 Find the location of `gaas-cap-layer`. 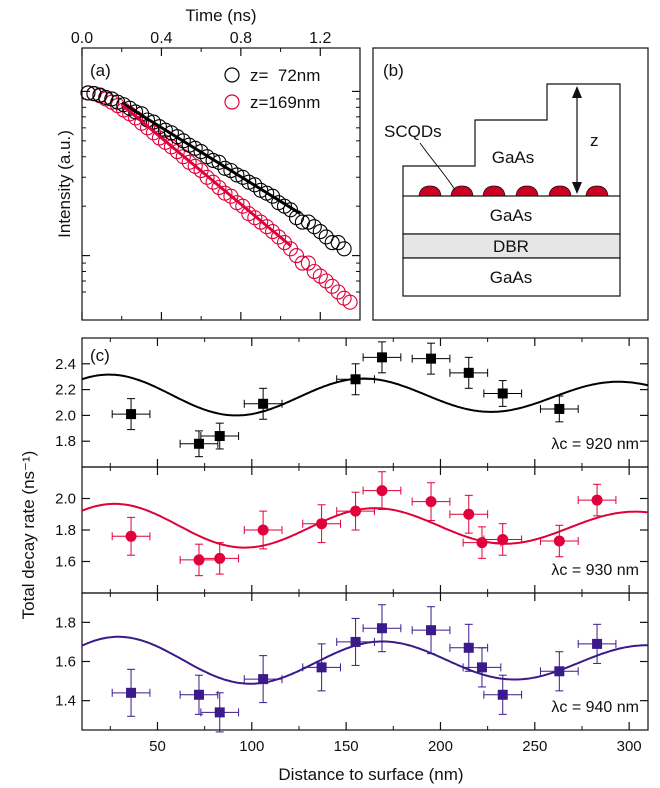

gaas-cap-layer is located at coordinates (511, 139).